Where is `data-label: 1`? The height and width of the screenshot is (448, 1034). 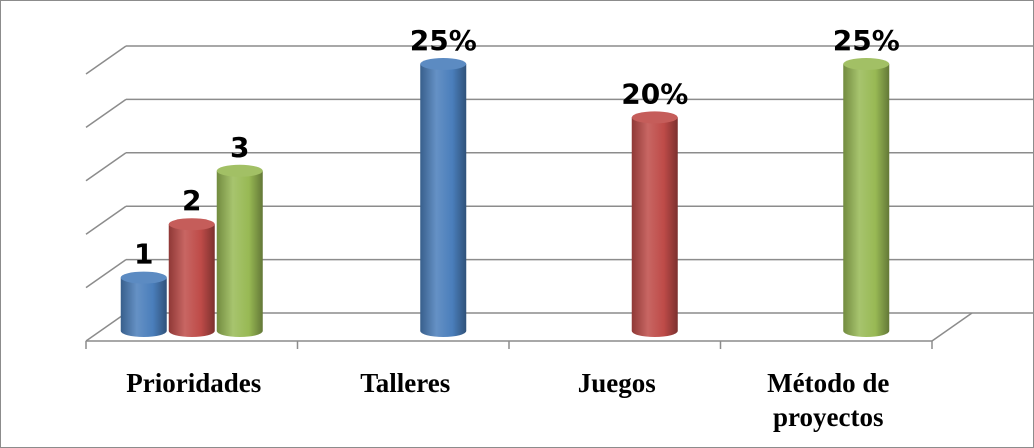 data-label: 1 is located at coordinates (143, 254).